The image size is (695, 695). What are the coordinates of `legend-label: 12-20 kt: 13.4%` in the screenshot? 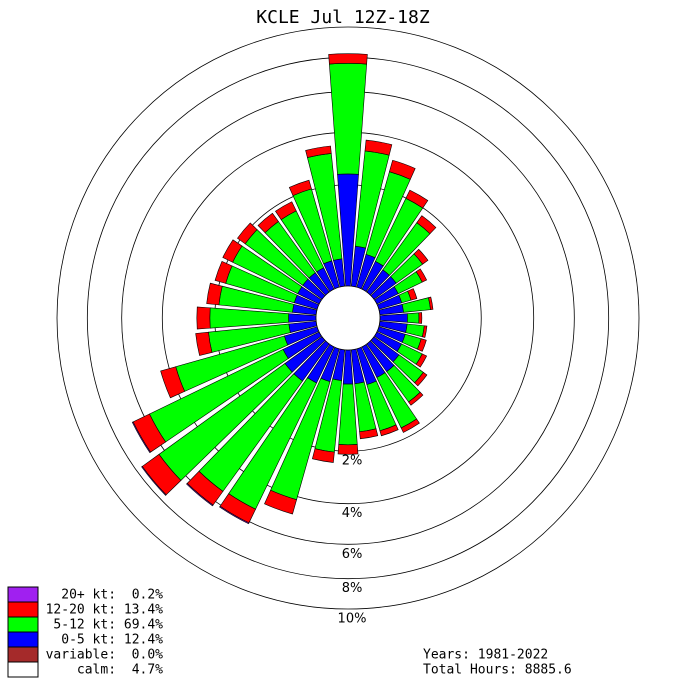 It's located at (105, 610).